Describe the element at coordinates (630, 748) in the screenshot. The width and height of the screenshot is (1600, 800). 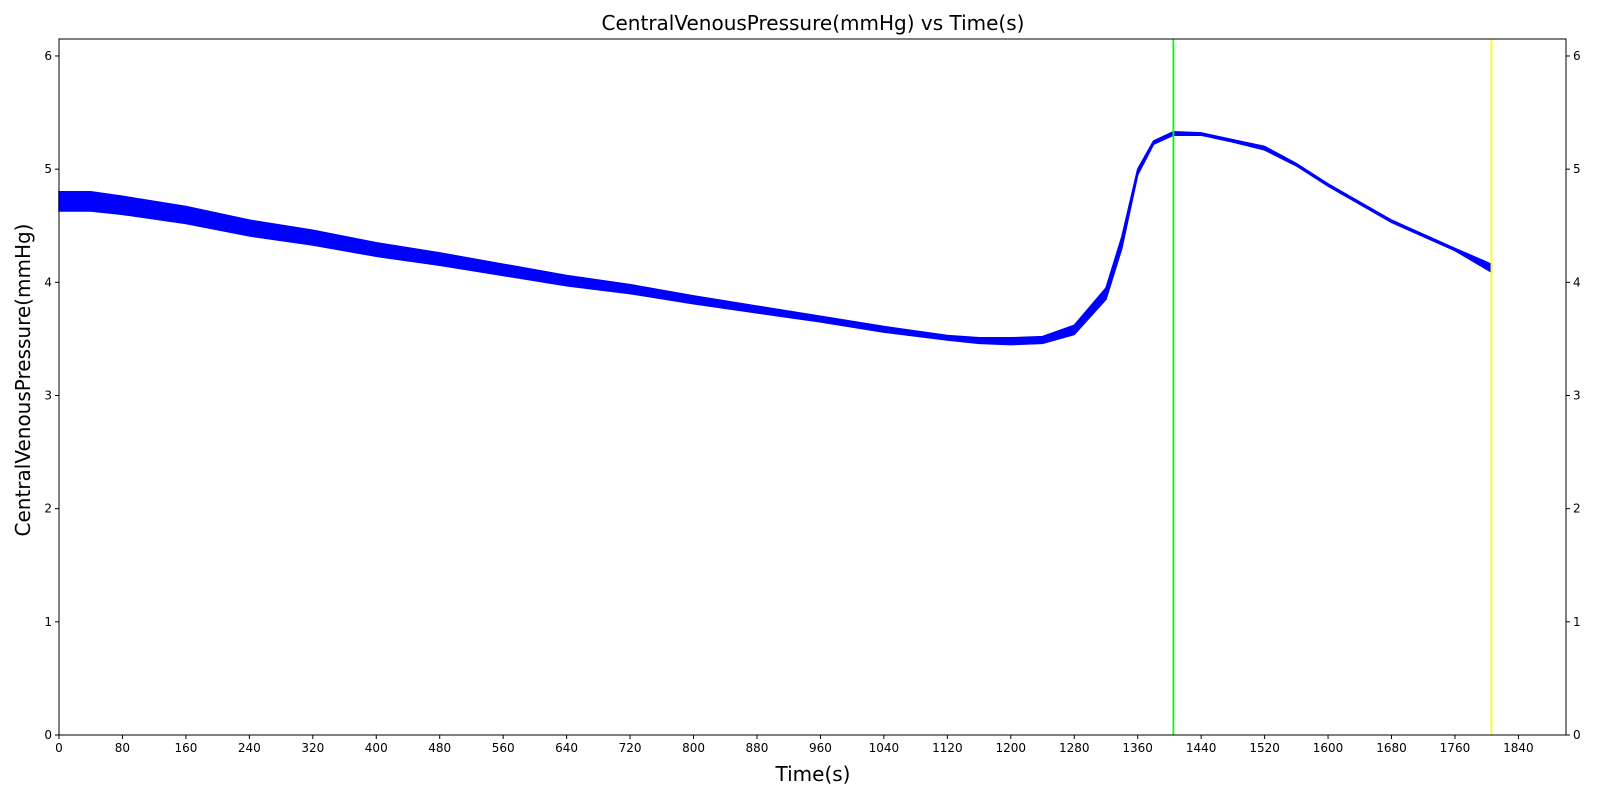
I see `x-tick-label: 720` at that location.